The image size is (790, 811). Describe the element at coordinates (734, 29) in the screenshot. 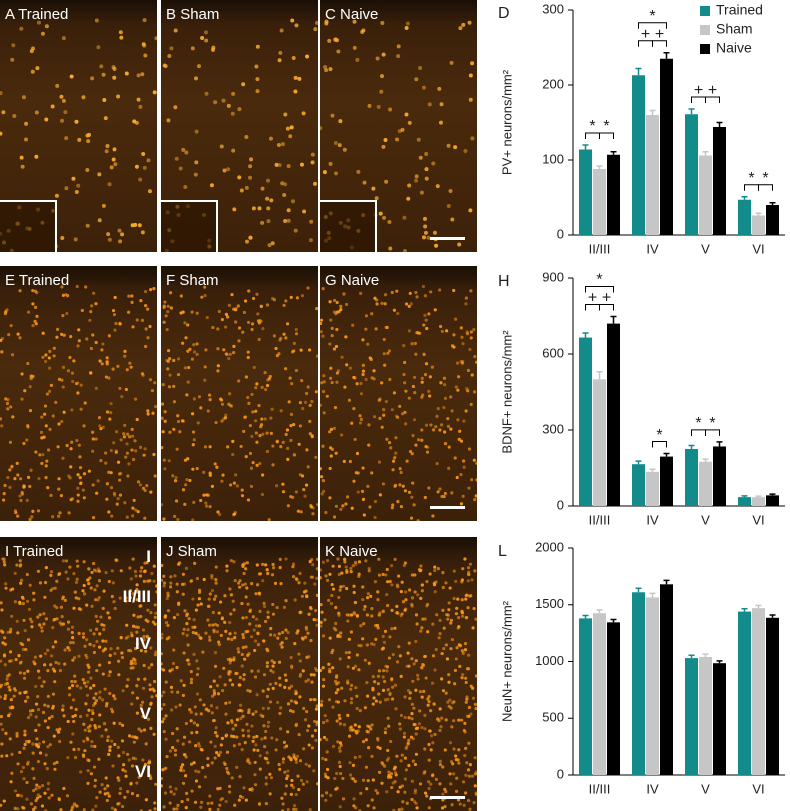

I see `legend-label: Sham` at that location.